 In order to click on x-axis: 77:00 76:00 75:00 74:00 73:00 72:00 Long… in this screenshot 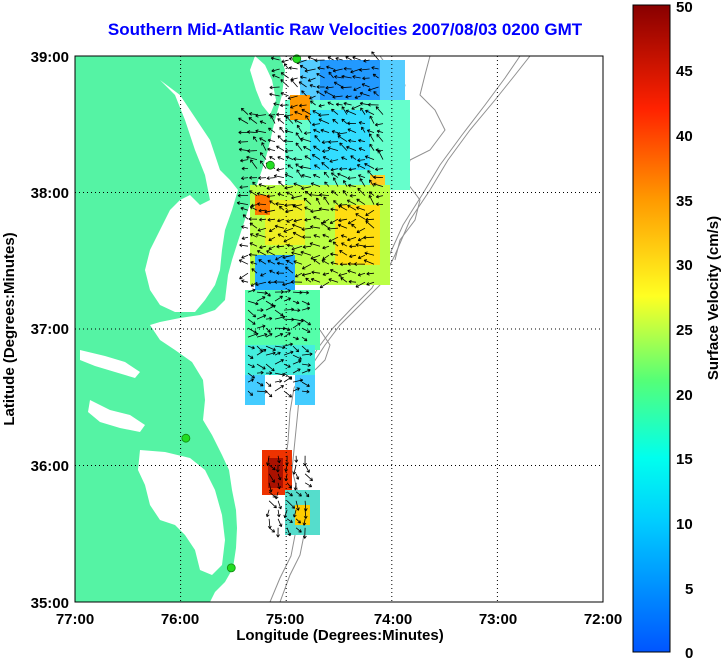, I will do `click(339, 627)`.